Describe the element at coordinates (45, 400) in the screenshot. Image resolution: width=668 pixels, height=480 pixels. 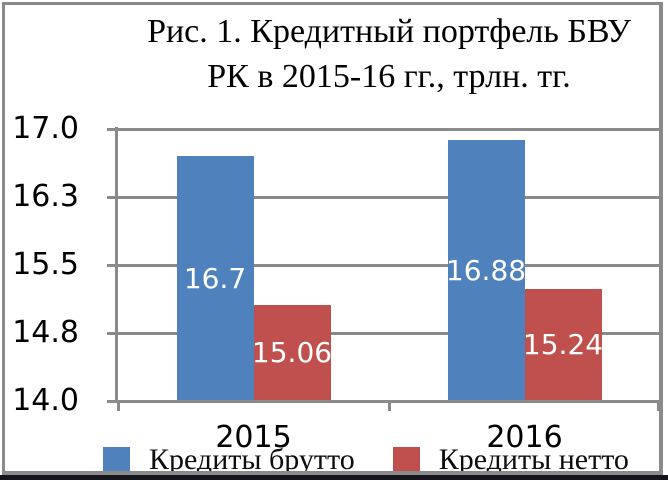
I see `y-axis-label: 14.0` at that location.